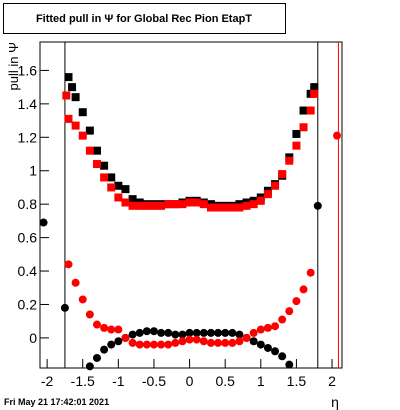 This screenshot has height=410, width=400. Describe the element at coordinates (28, 104) in the screenshot. I see `y-tick-label: 1.4` at that location.